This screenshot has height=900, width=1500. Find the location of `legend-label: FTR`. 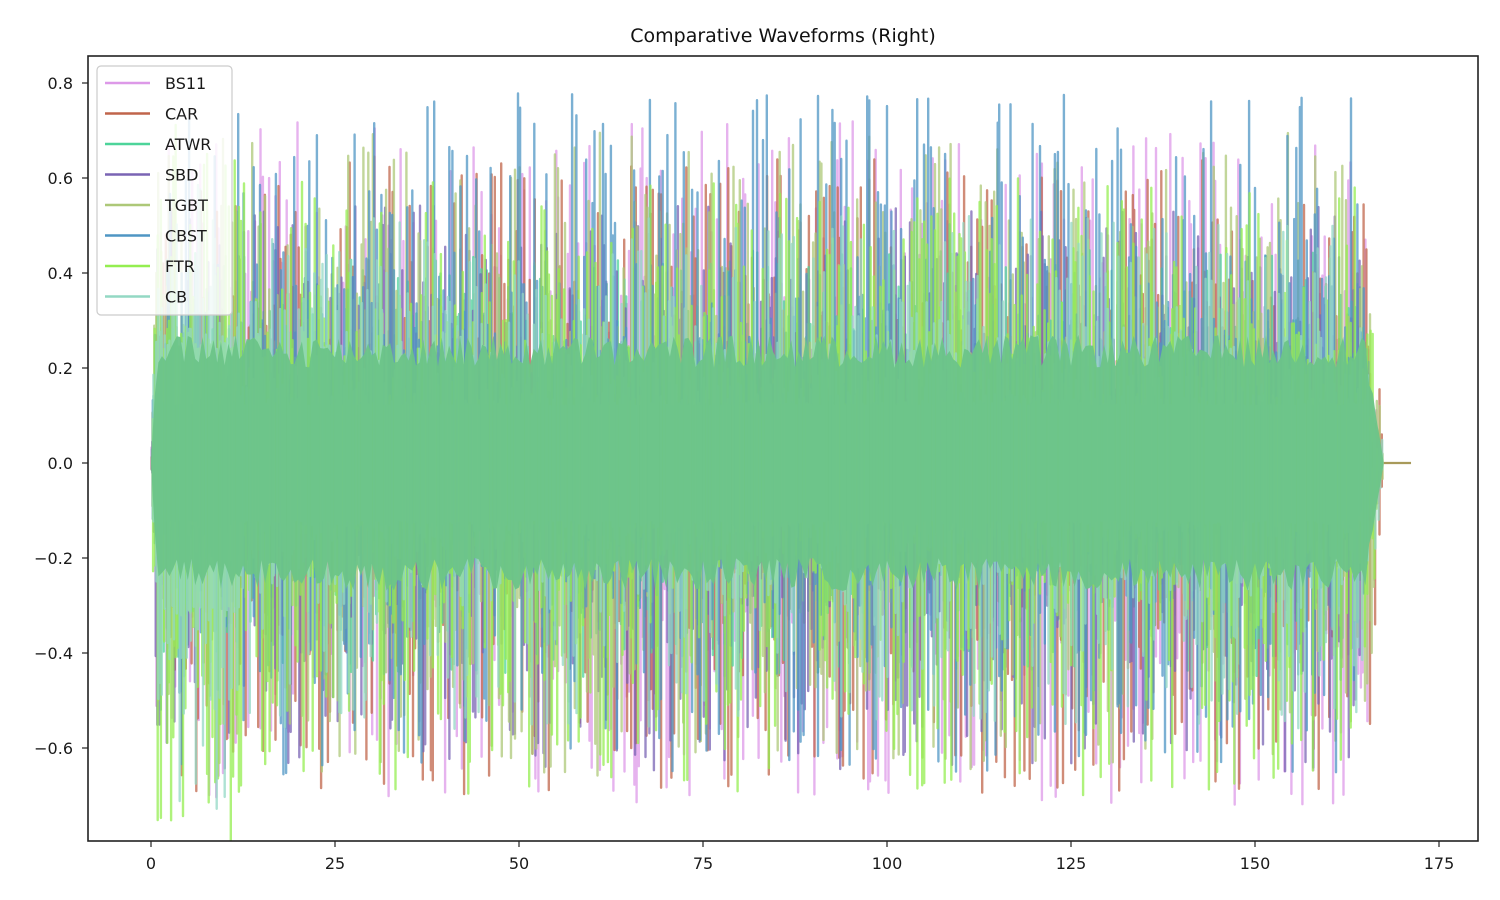

legend-label: FTR is located at coordinates (180, 266).